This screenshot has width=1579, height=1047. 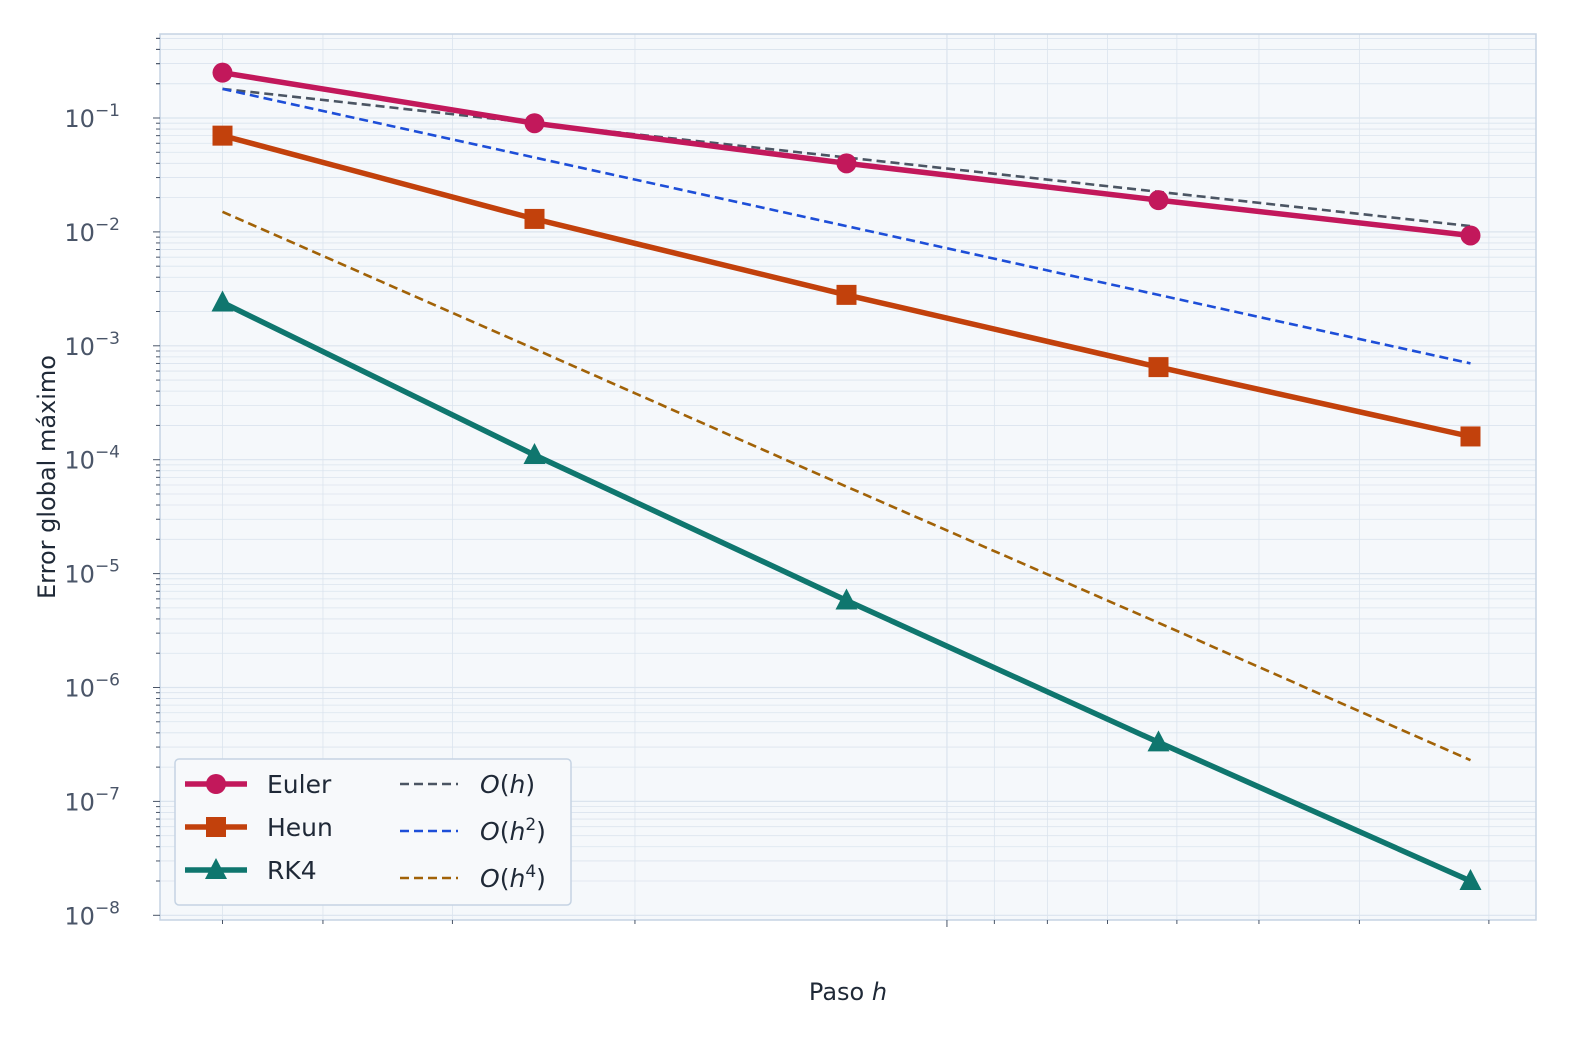 What do you see at coordinates (92, 914) in the screenshot?
I see `y-tick-label: 10⁻⁸` at bounding box center [92, 914].